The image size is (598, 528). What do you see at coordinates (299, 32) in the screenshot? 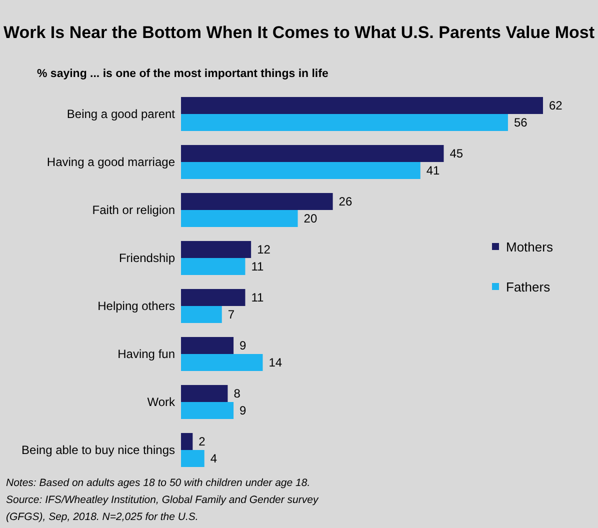
I see `chart-title: Work Is Near the Bottom When It Comes to What U.S. Parents Value Most` at bounding box center [299, 32].